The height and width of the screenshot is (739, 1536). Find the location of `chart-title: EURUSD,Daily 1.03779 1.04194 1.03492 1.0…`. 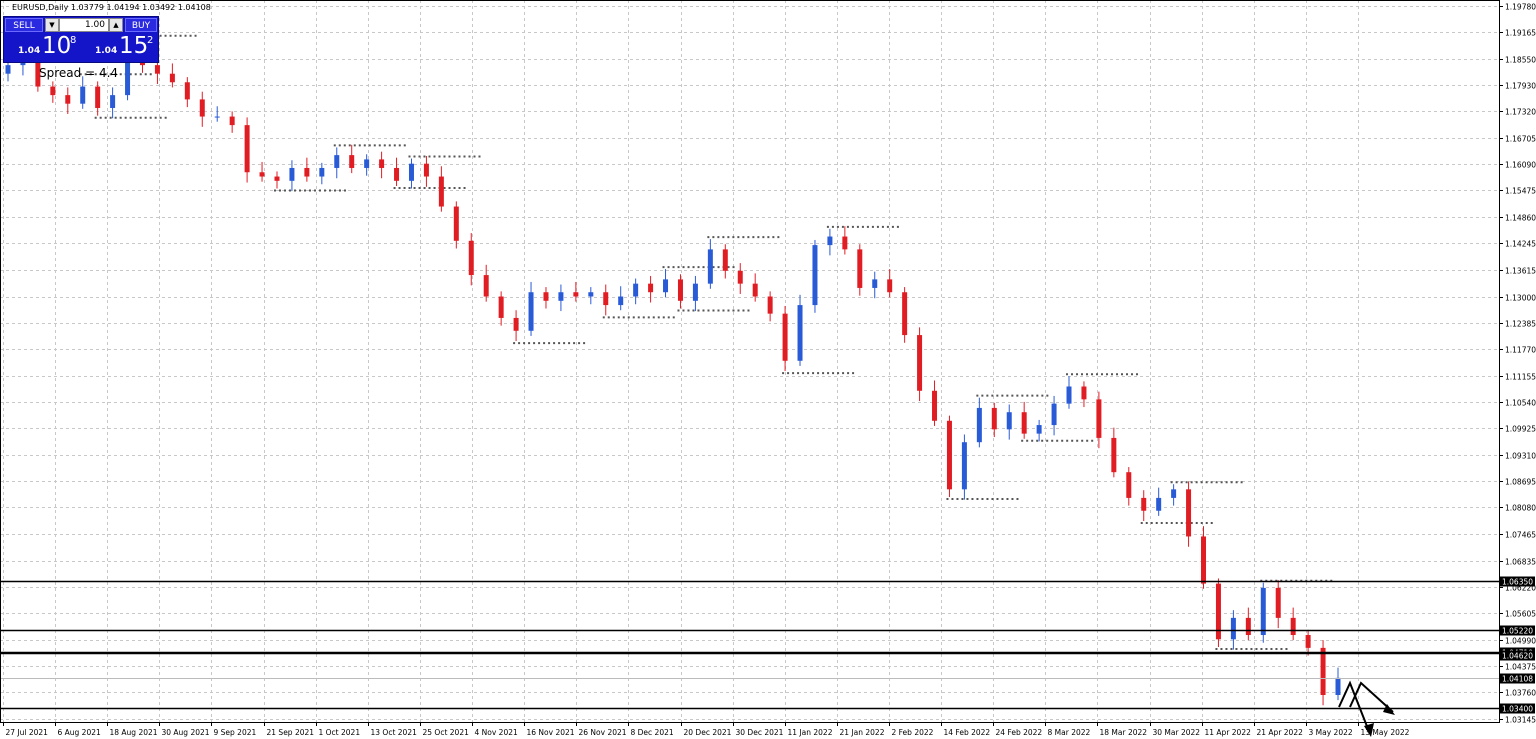

chart-title: EURUSD,Daily 1.03779 1.04194 1.03492 1.0… is located at coordinates (111, 7).